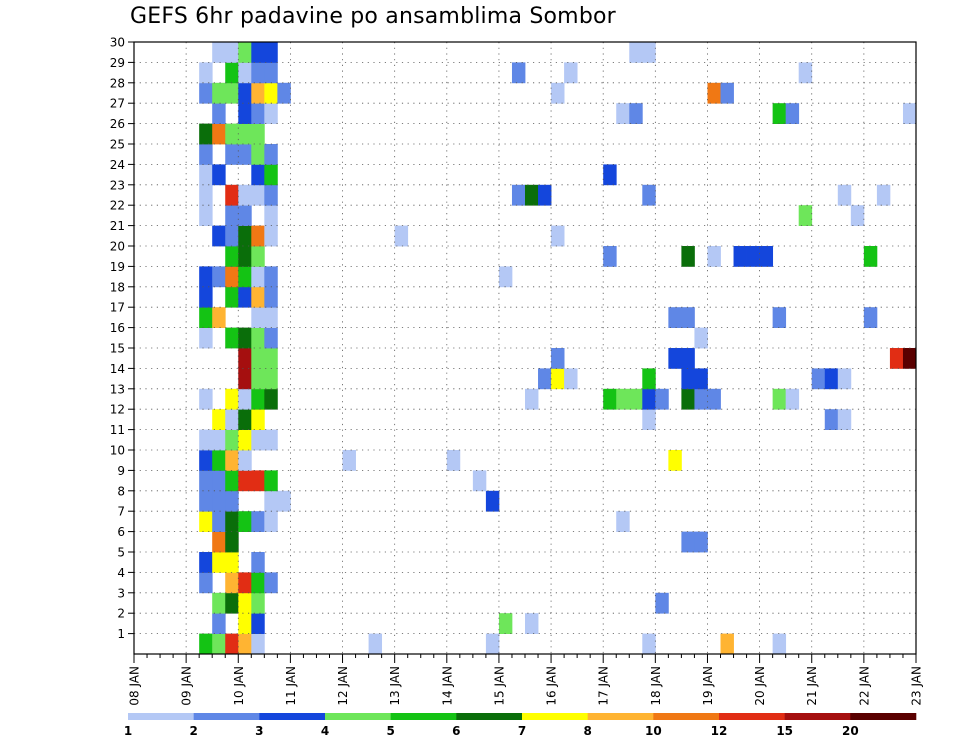 The height and width of the screenshot is (742, 960). What do you see at coordinates (649, 379) in the screenshot?
I see `heatmap-cell-m14-t40` at bounding box center [649, 379].